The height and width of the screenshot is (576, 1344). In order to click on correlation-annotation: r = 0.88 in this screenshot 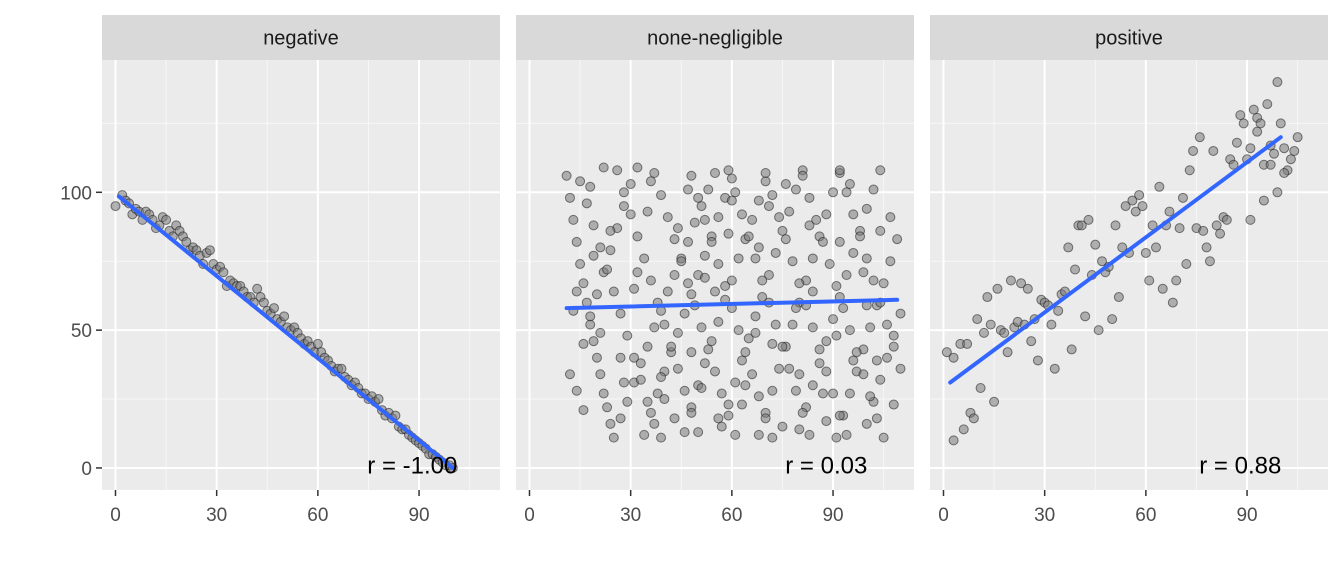, I will do `click(1240, 465)`.